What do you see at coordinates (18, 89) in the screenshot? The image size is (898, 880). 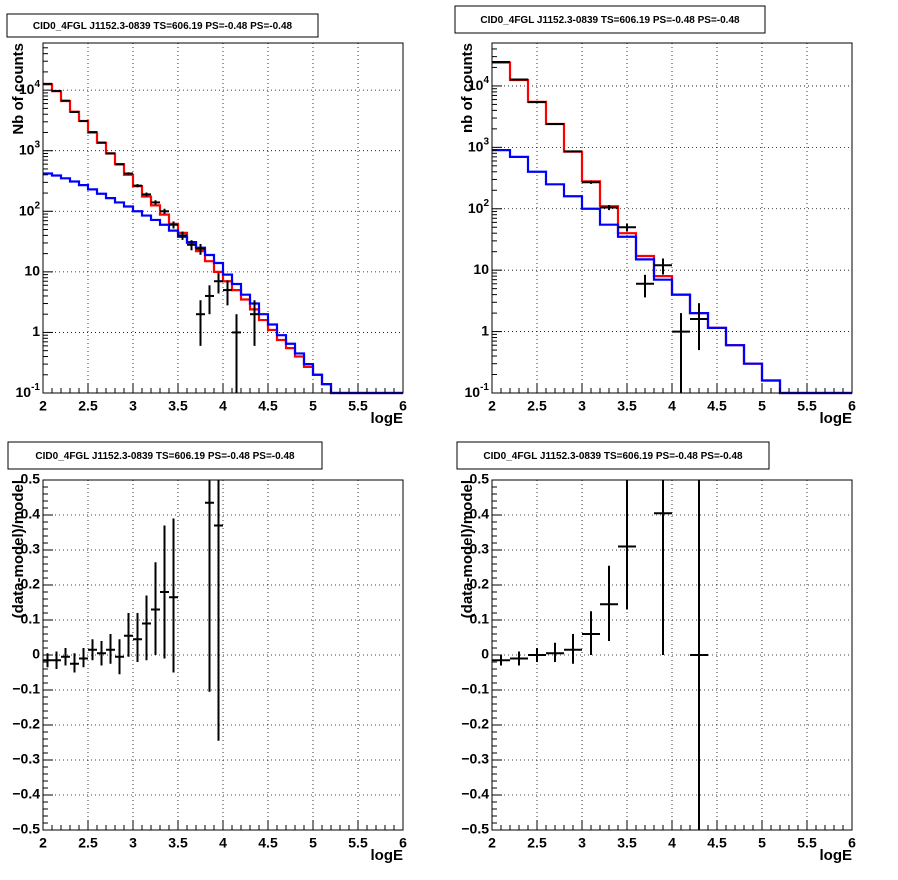 I see `y-axis-label: Nb of counts` at bounding box center [18, 89].